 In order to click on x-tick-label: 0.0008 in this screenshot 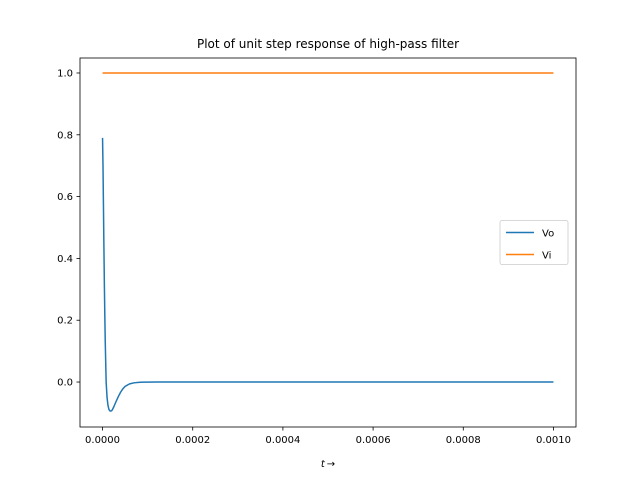, I will do `click(463, 440)`.